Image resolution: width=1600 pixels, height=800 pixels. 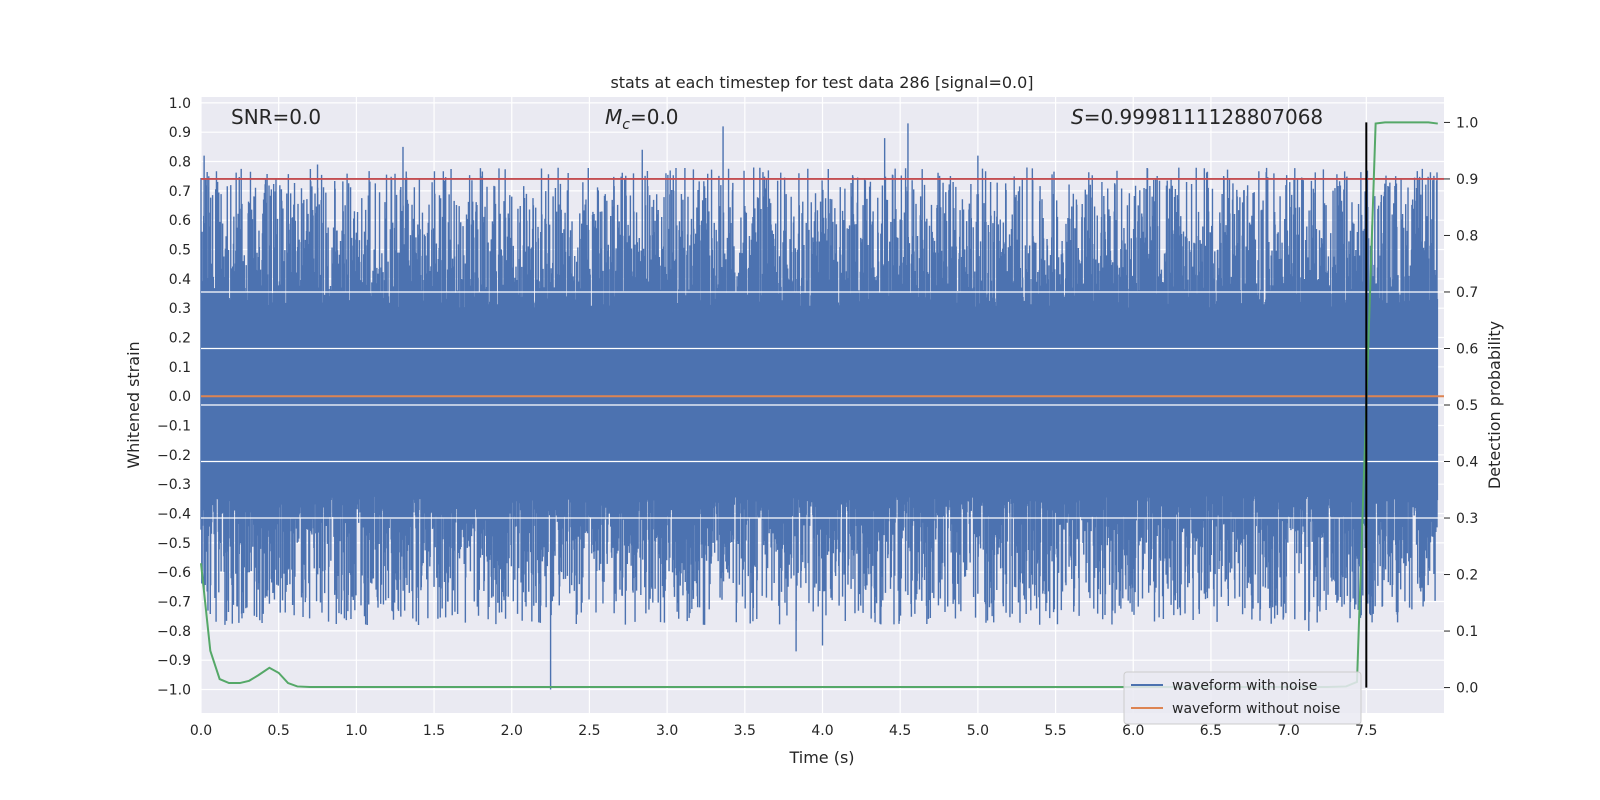 I want to click on x-tick-label: 7.0, so click(x=1288, y=731).